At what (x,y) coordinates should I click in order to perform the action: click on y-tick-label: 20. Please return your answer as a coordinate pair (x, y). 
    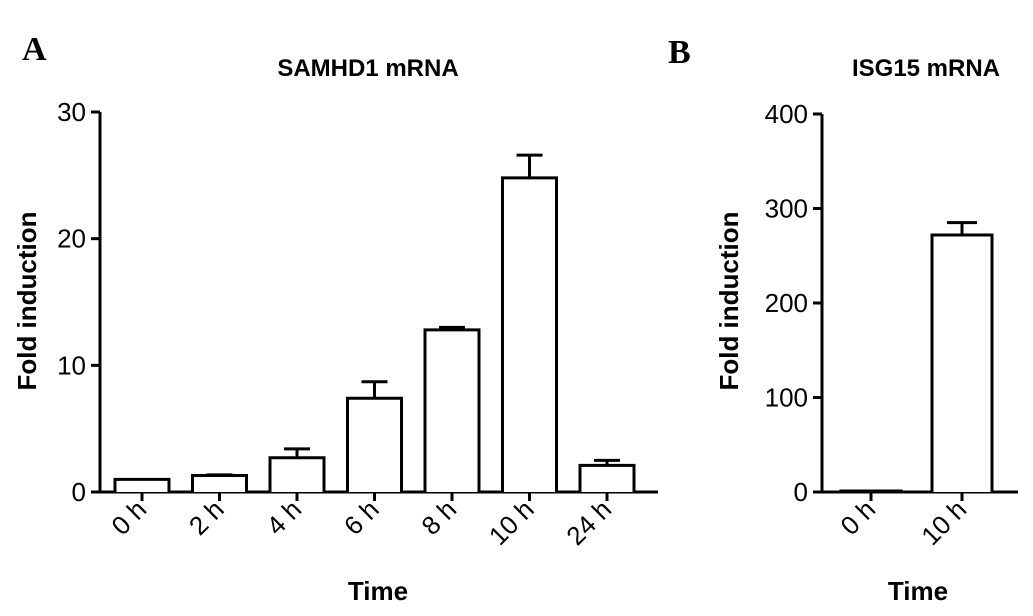
    Looking at the image, I should click on (71, 239).